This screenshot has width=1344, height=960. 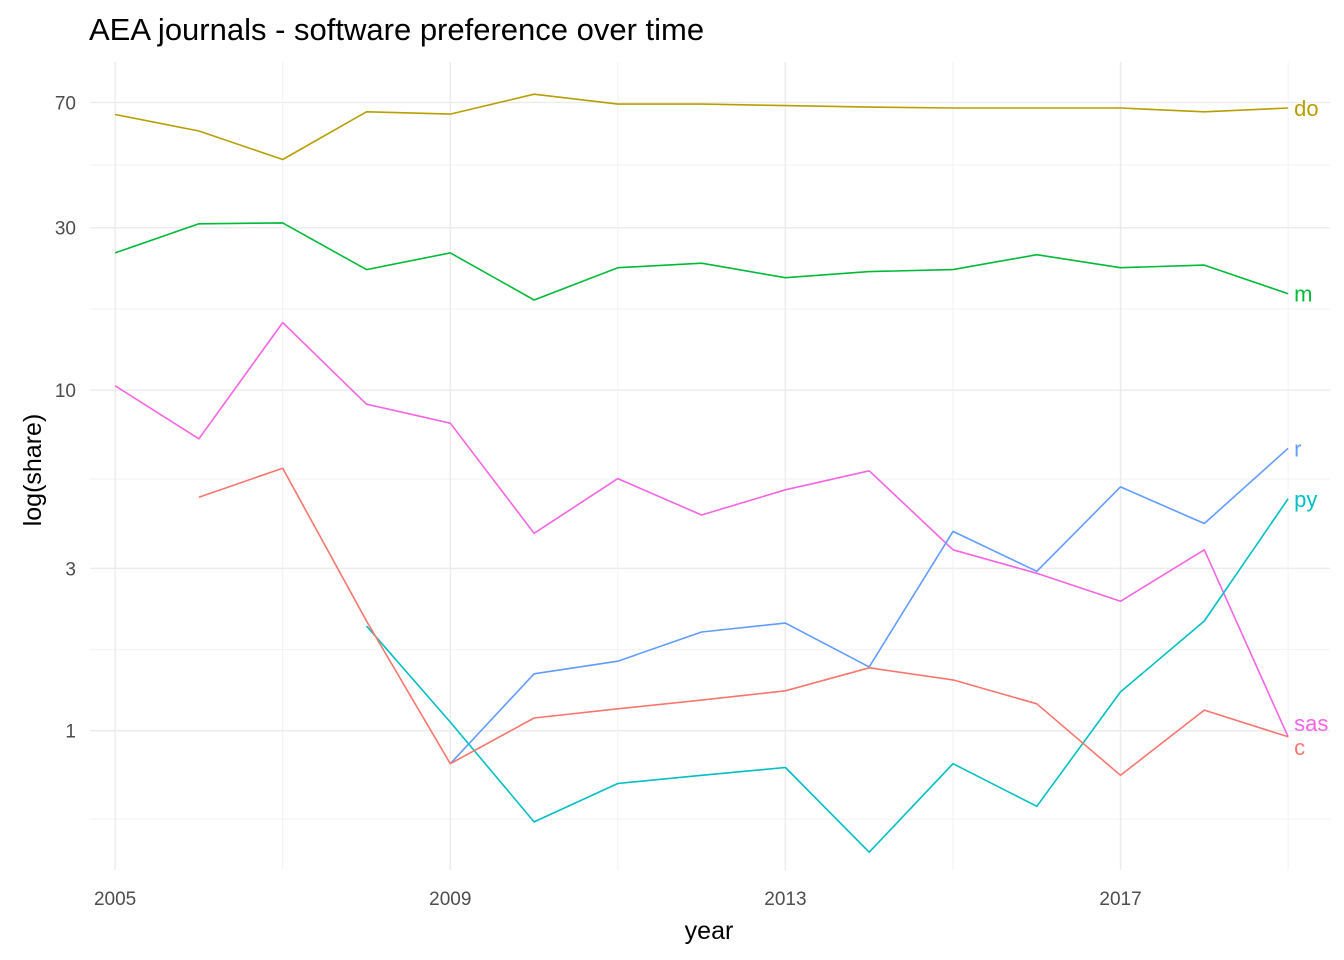 I want to click on y-tick-label: 30, so click(x=65, y=229).